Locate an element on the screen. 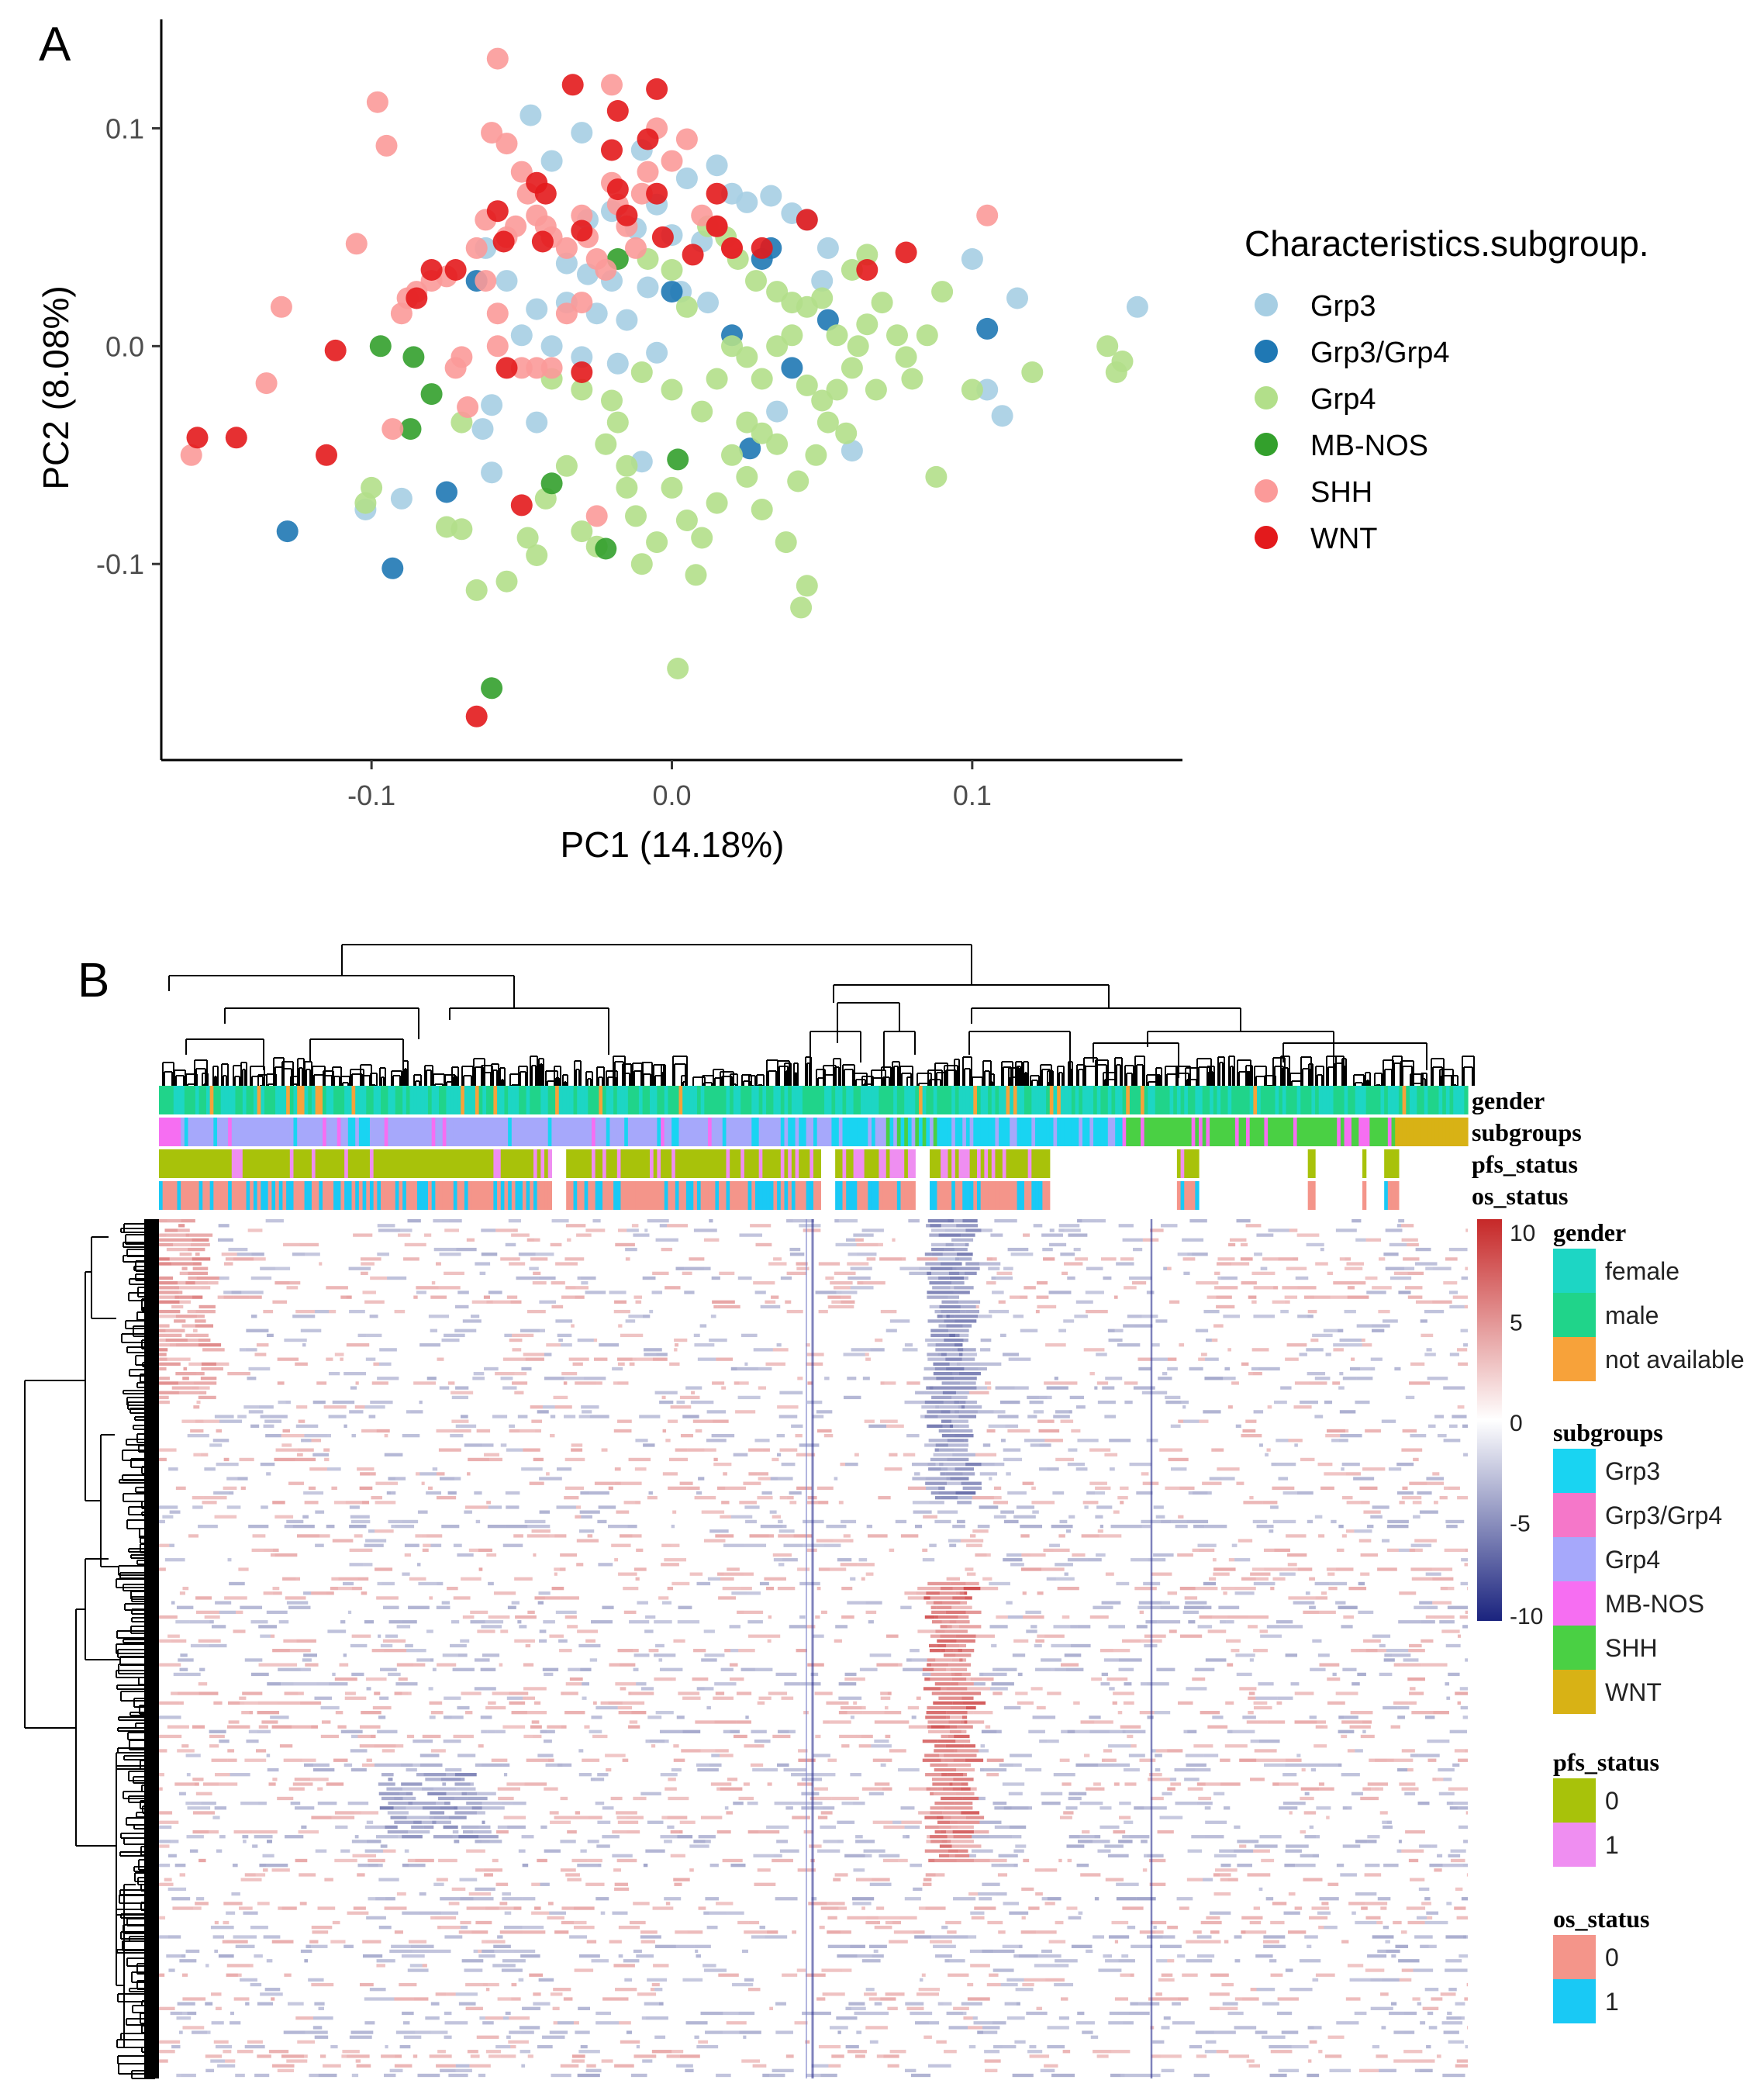  y-tick-label: -0.1 is located at coordinates (120, 564).